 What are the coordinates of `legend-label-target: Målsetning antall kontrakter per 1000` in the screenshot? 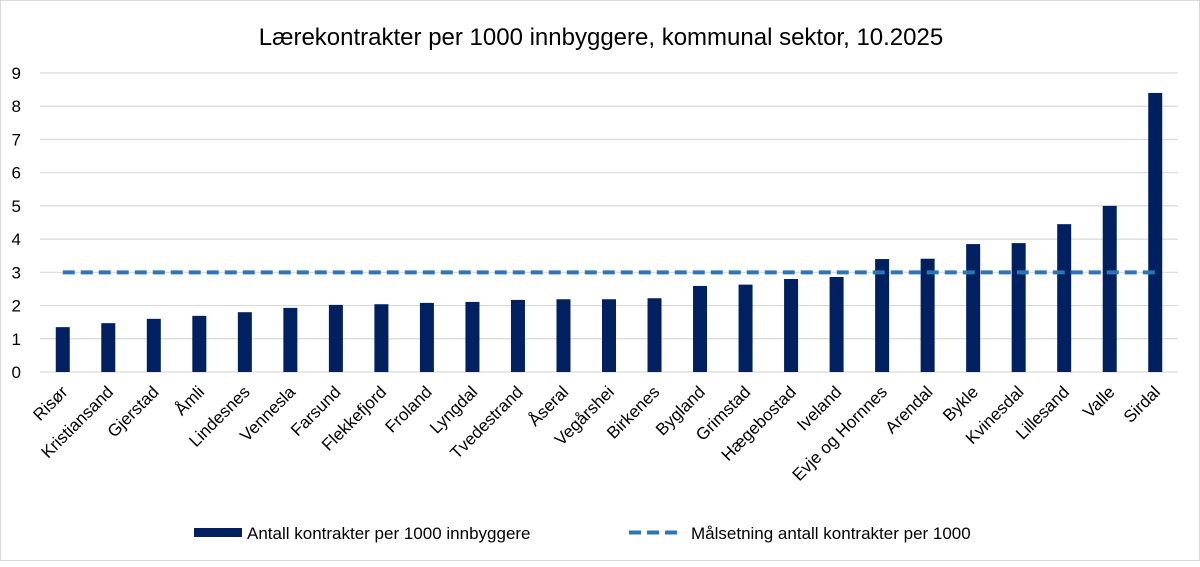 It's located at (831, 533).